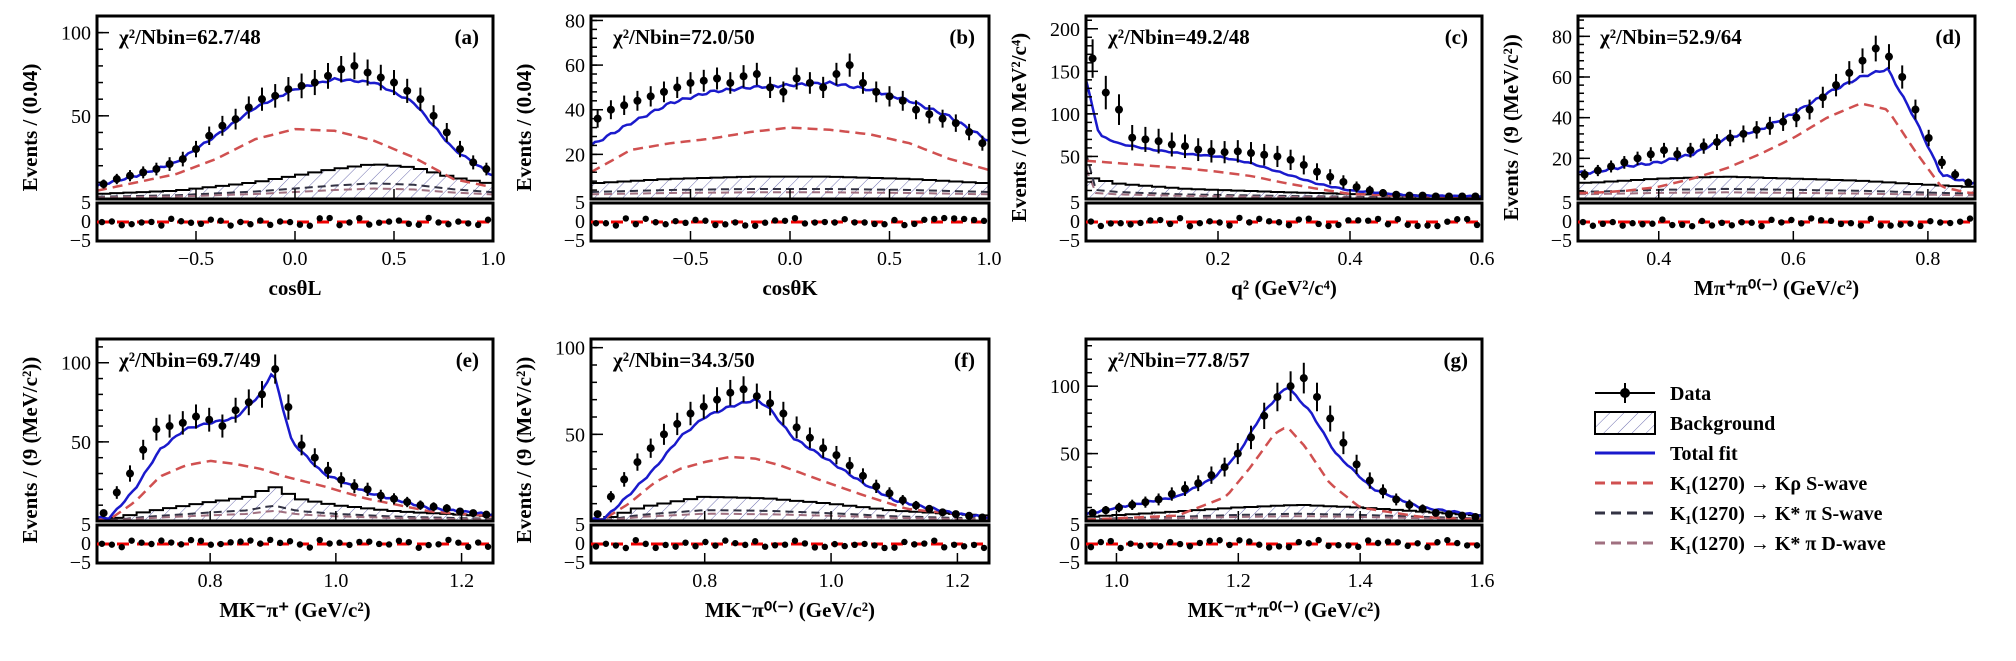 The image size is (2016, 661). Describe the element at coordinates (1562, 159) in the screenshot. I see `ytick-label-d: 20` at that location.